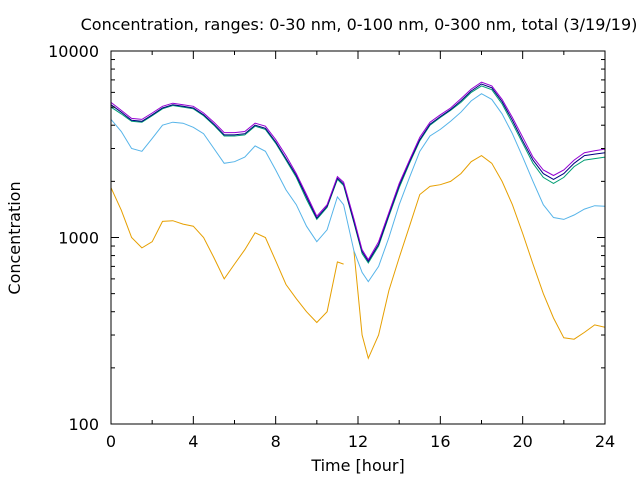 Image resolution: width=640 pixels, height=480 pixels. I want to click on y-tick-labels: 100 1000 10000, so click(73, 238).